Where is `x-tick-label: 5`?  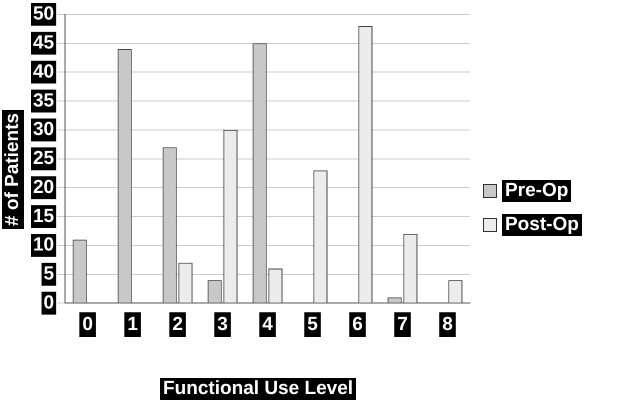 x-tick-label: 5 is located at coordinates (312, 324).